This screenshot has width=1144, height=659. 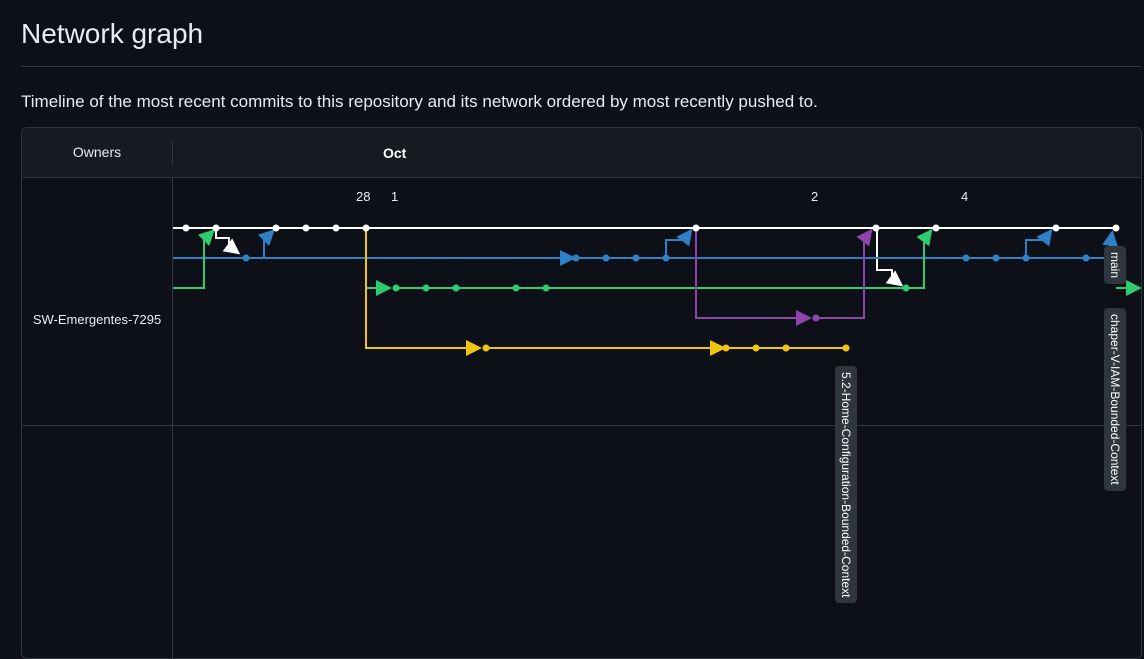 I want to click on commits-purple, so click(x=816, y=318).